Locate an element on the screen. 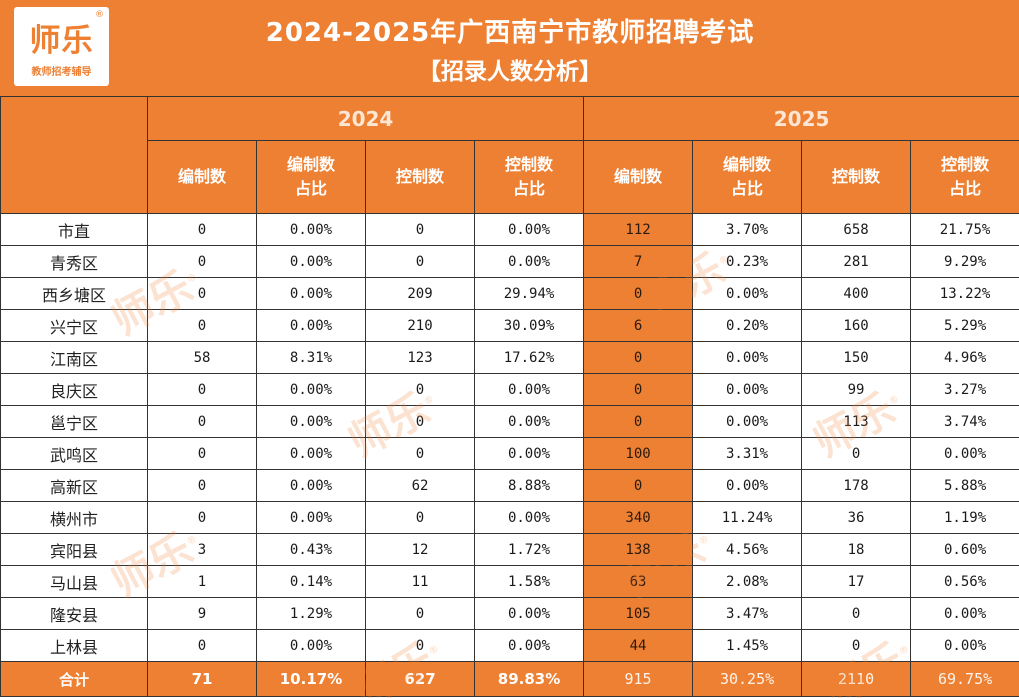 Image resolution: width=1019 pixels, height=698 pixels. data-cell: 0.60% is located at coordinates (964, 549).